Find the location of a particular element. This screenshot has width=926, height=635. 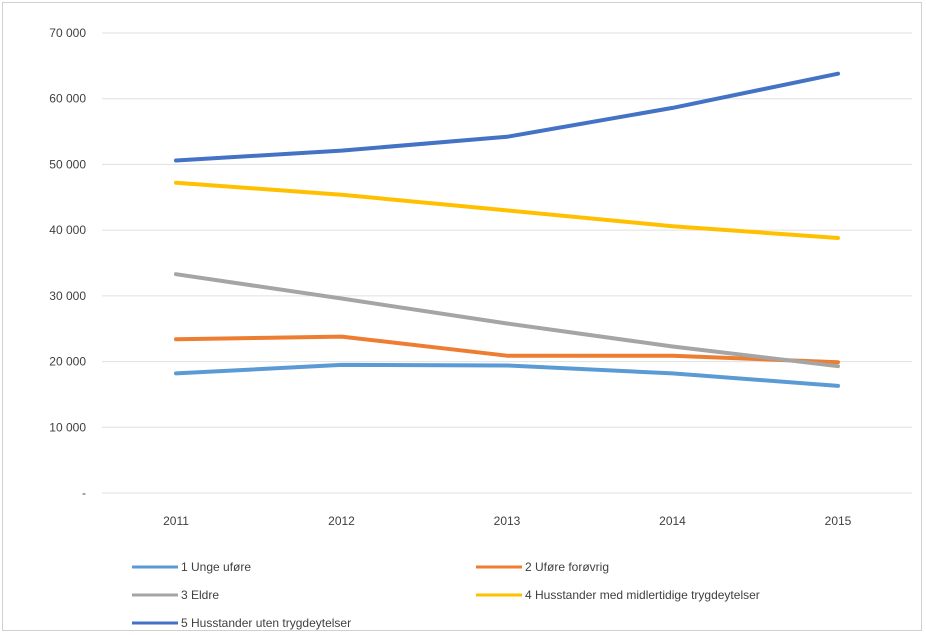

legend-label: 1 Unge uføre is located at coordinates (216, 567).